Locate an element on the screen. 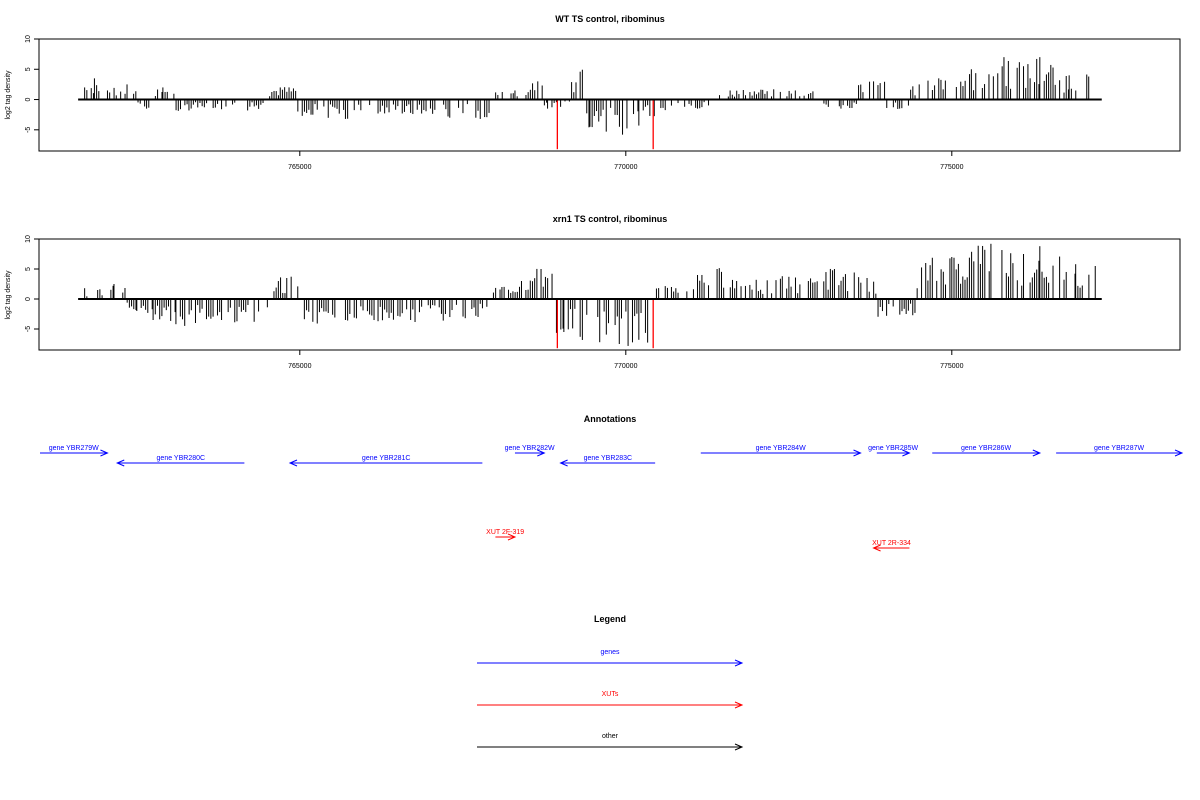  wt-y-axis: -5 0 5 10 is located at coordinates (32, 84).